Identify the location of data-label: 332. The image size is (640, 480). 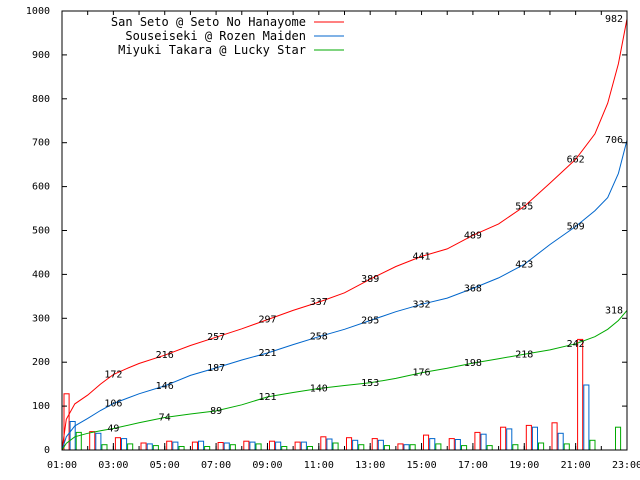
(421, 304).